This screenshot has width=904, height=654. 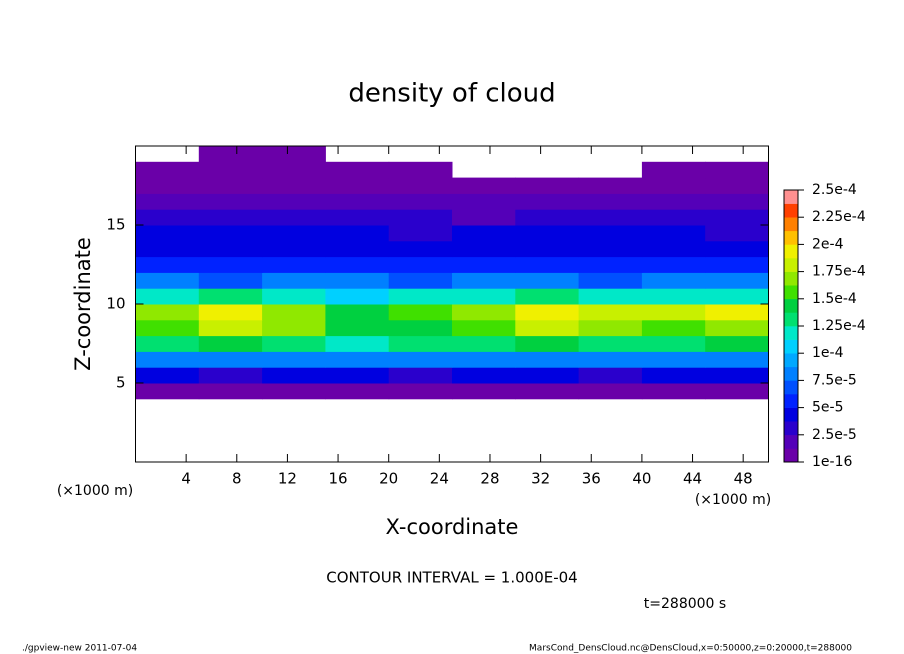 What do you see at coordinates (186, 479) in the screenshot?
I see `x-tick-label: 4` at bounding box center [186, 479].